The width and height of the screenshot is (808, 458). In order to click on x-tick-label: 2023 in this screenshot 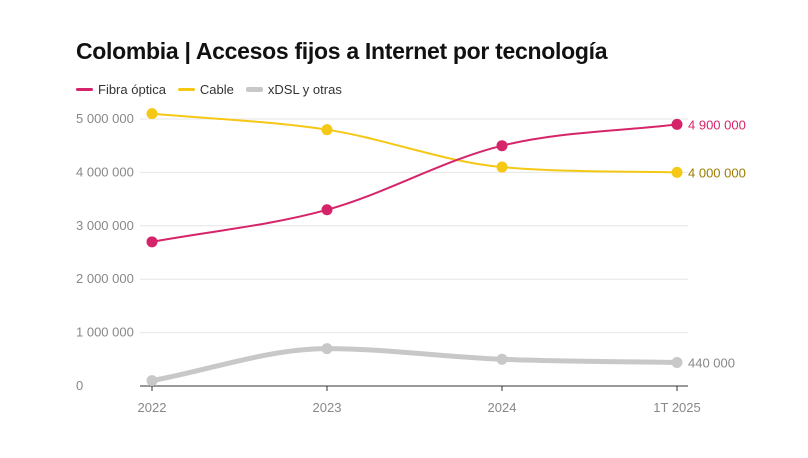, I will do `click(327, 407)`.